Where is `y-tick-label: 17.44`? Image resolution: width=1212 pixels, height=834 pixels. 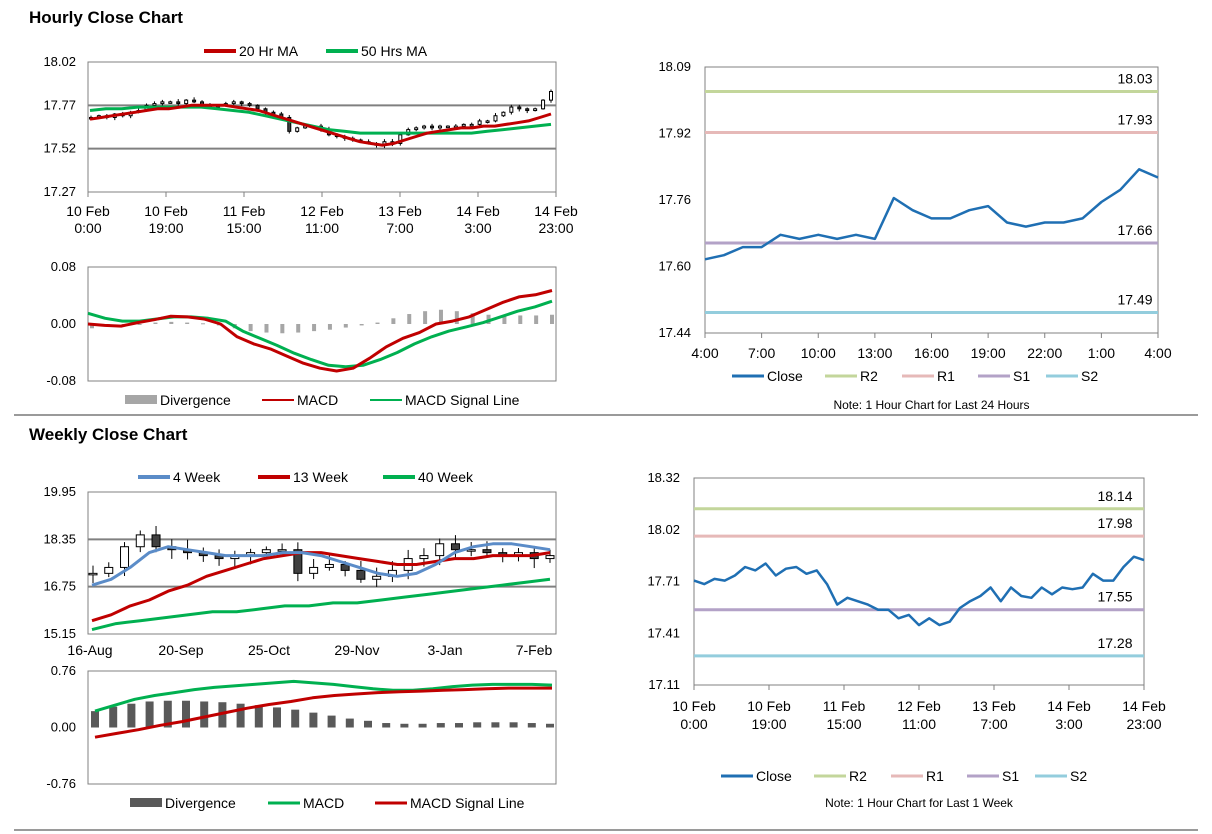 y-tick-label: 17.44 is located at coordinates (674, 332).